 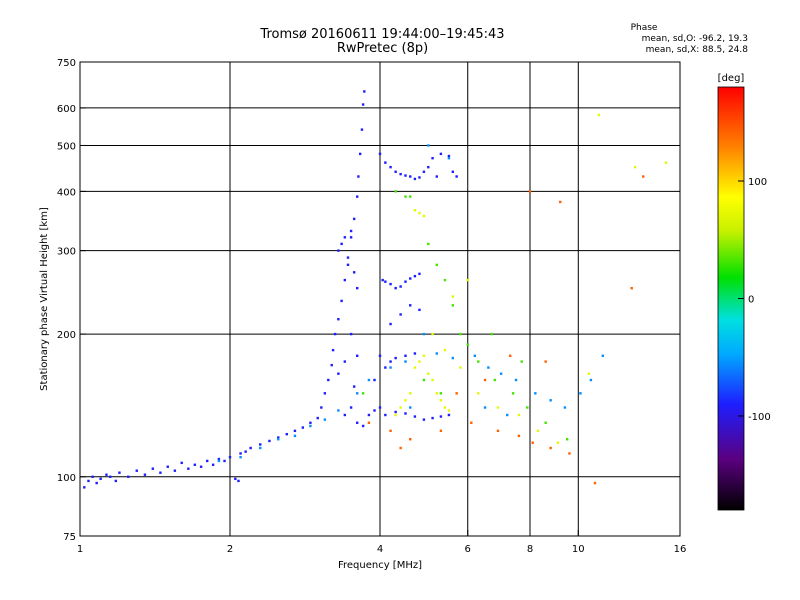 What do you see at coordinates (66, 146) in the screenshot?
I see `y-tick-label: 500` at bounding box center [66, 146].